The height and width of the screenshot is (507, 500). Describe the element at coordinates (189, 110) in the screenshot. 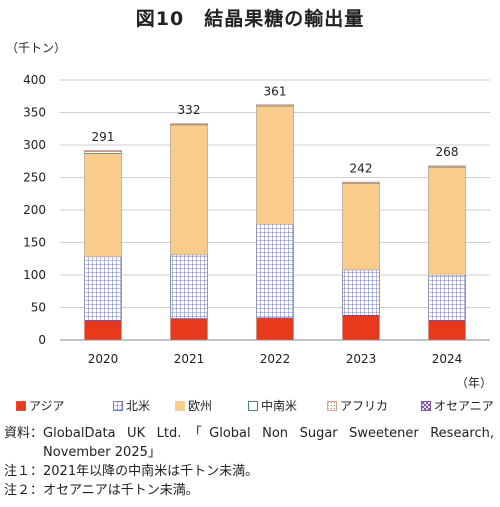

I see `total-label: 332` at that location.